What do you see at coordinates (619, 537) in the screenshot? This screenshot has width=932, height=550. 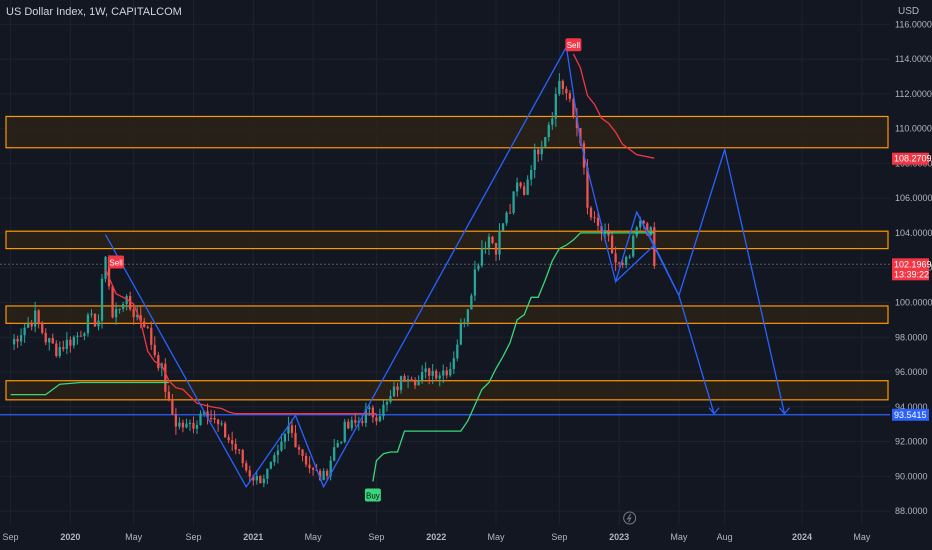 I see `x-axis-tick-label: 2023` at bounding box center [619, 537].